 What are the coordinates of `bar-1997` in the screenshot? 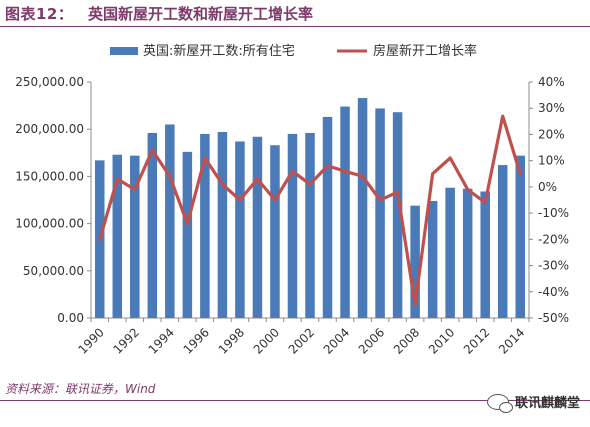 It's located at (222, 225).